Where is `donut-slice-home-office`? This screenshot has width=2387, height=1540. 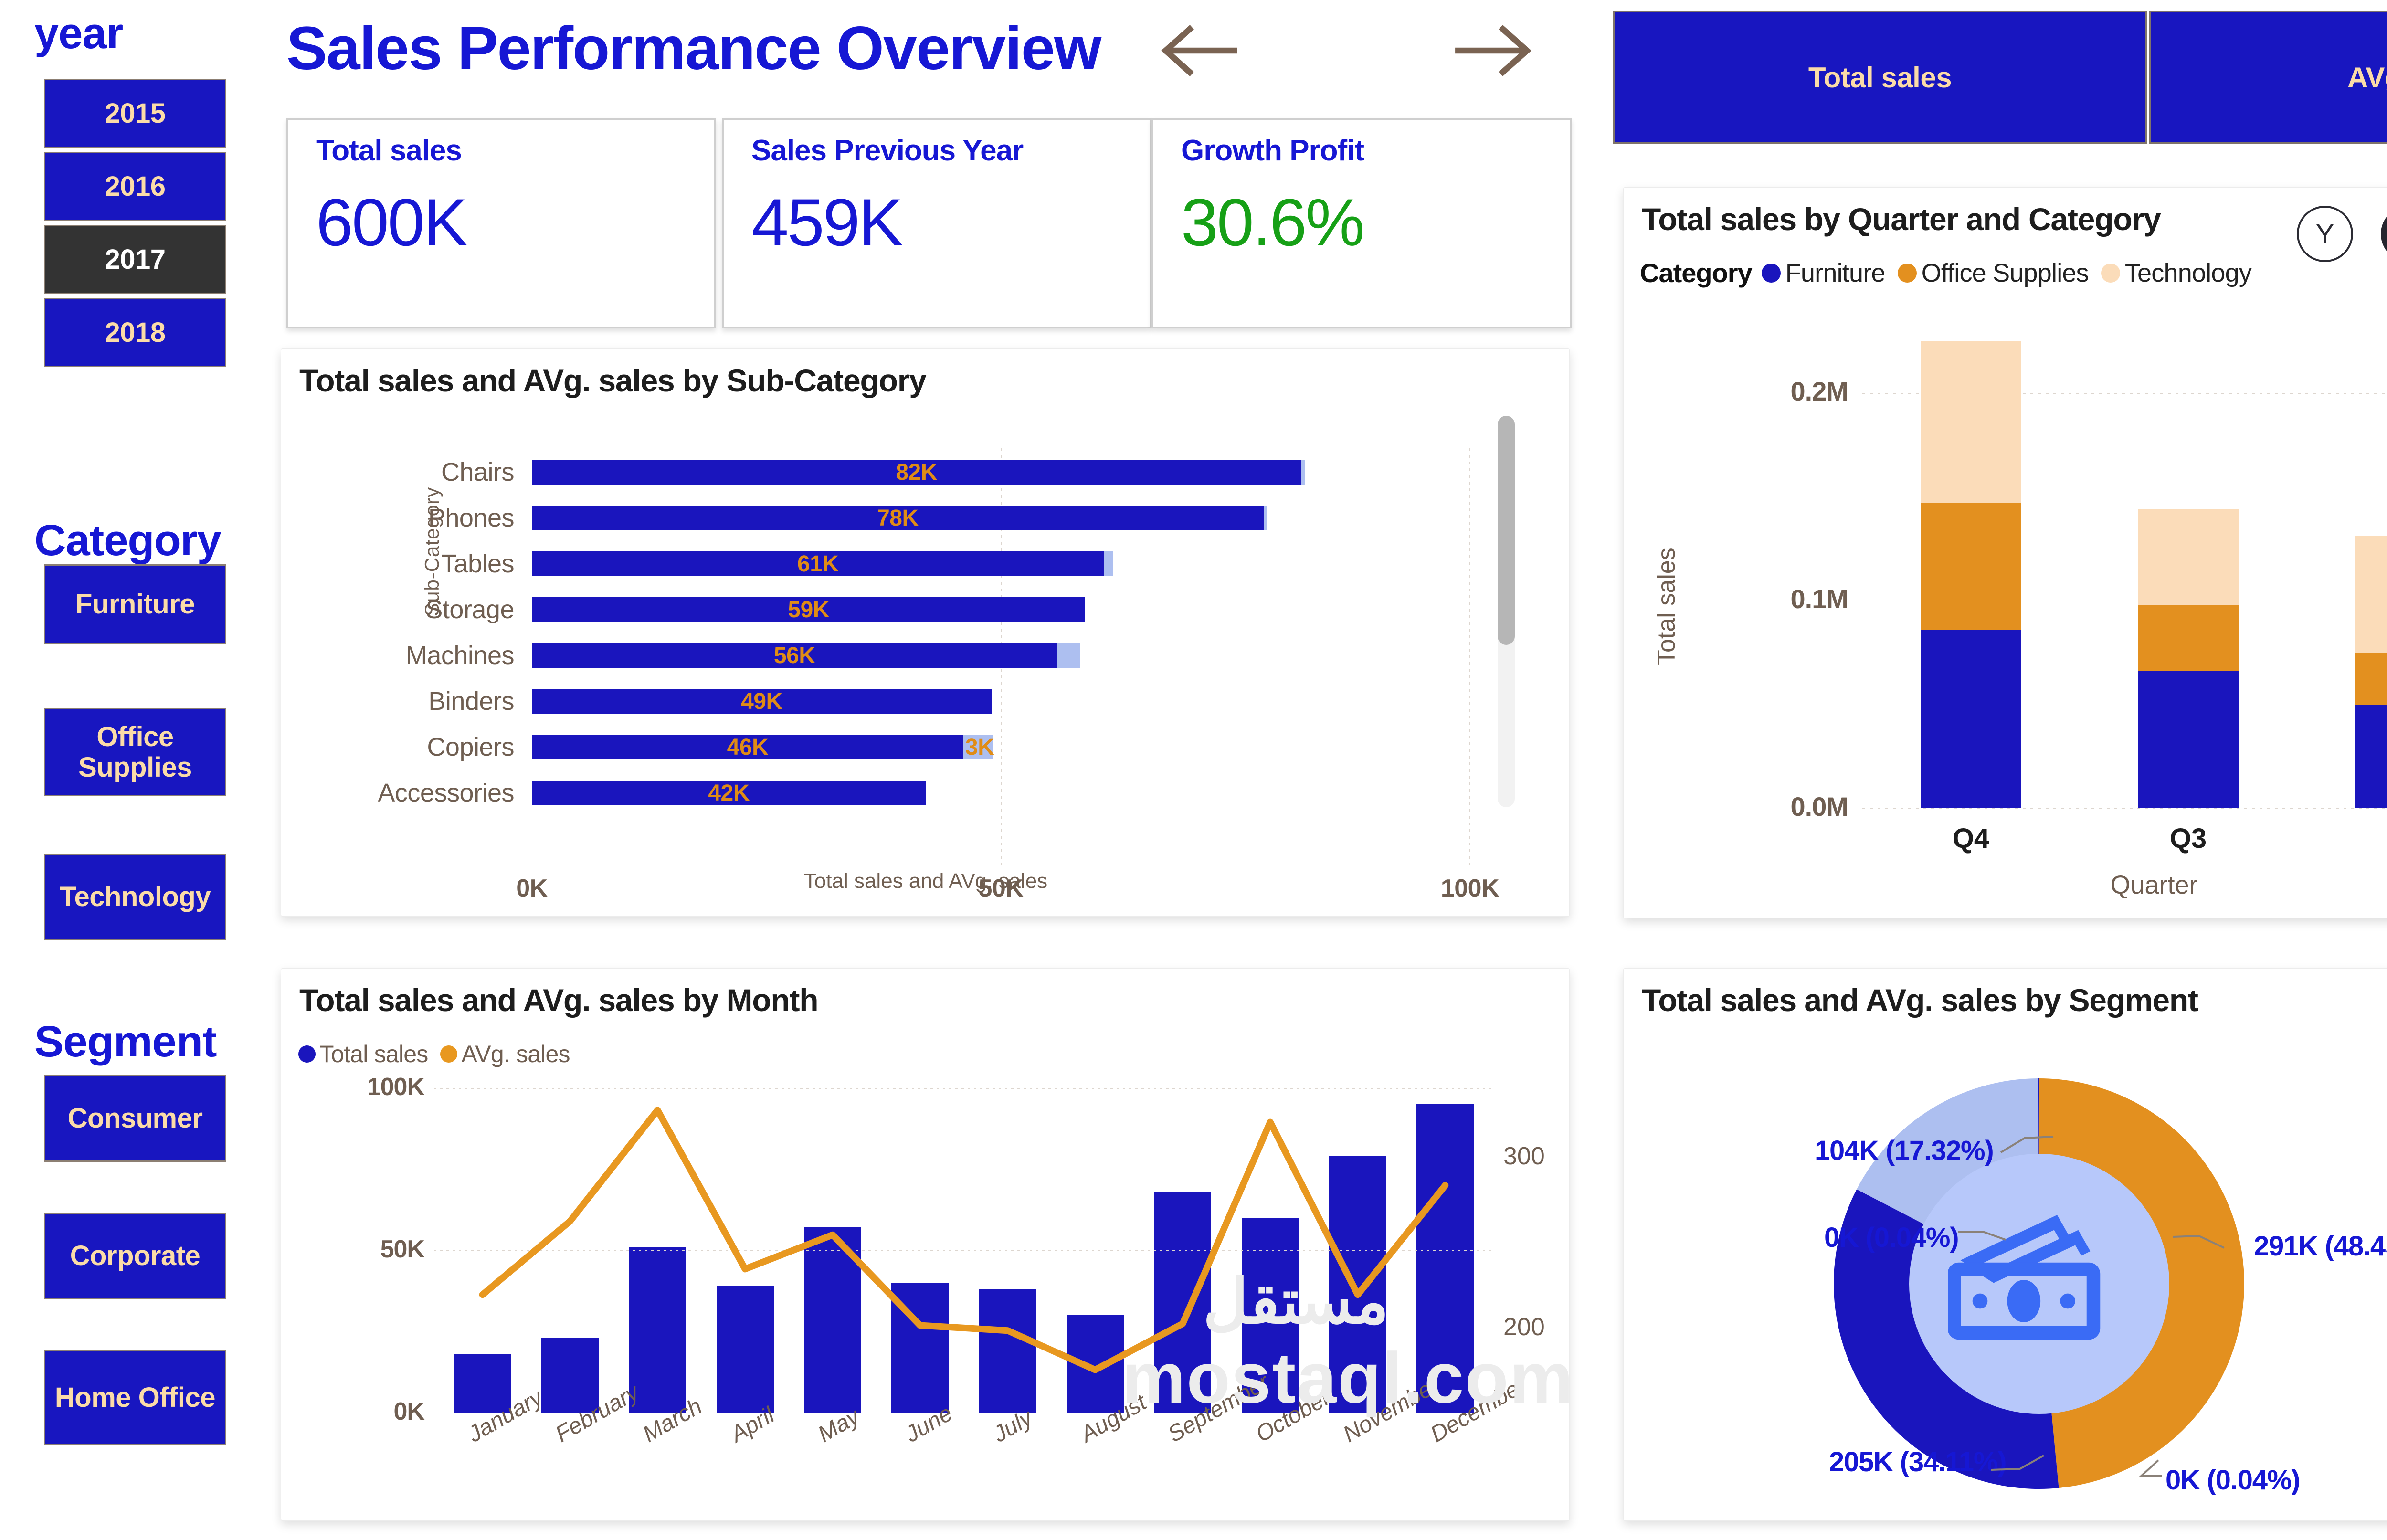
donut-slice-home-office is located at coordinates (1947, 1151).